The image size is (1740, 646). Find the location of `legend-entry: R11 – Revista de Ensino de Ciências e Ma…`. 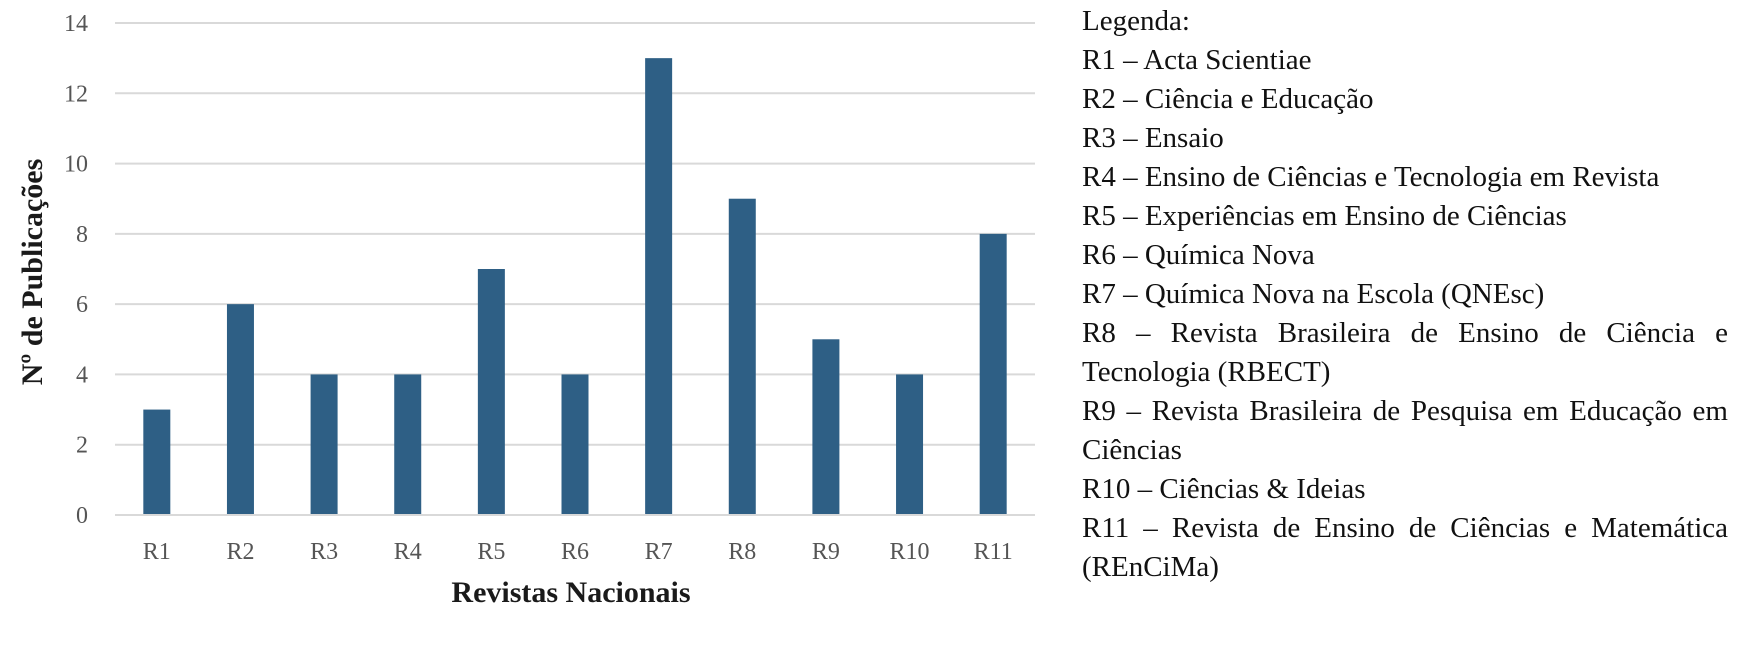

legend-entry: R11 – Revista de Ensino de Ciências e Ma… is located at coordinates (1405, 547).